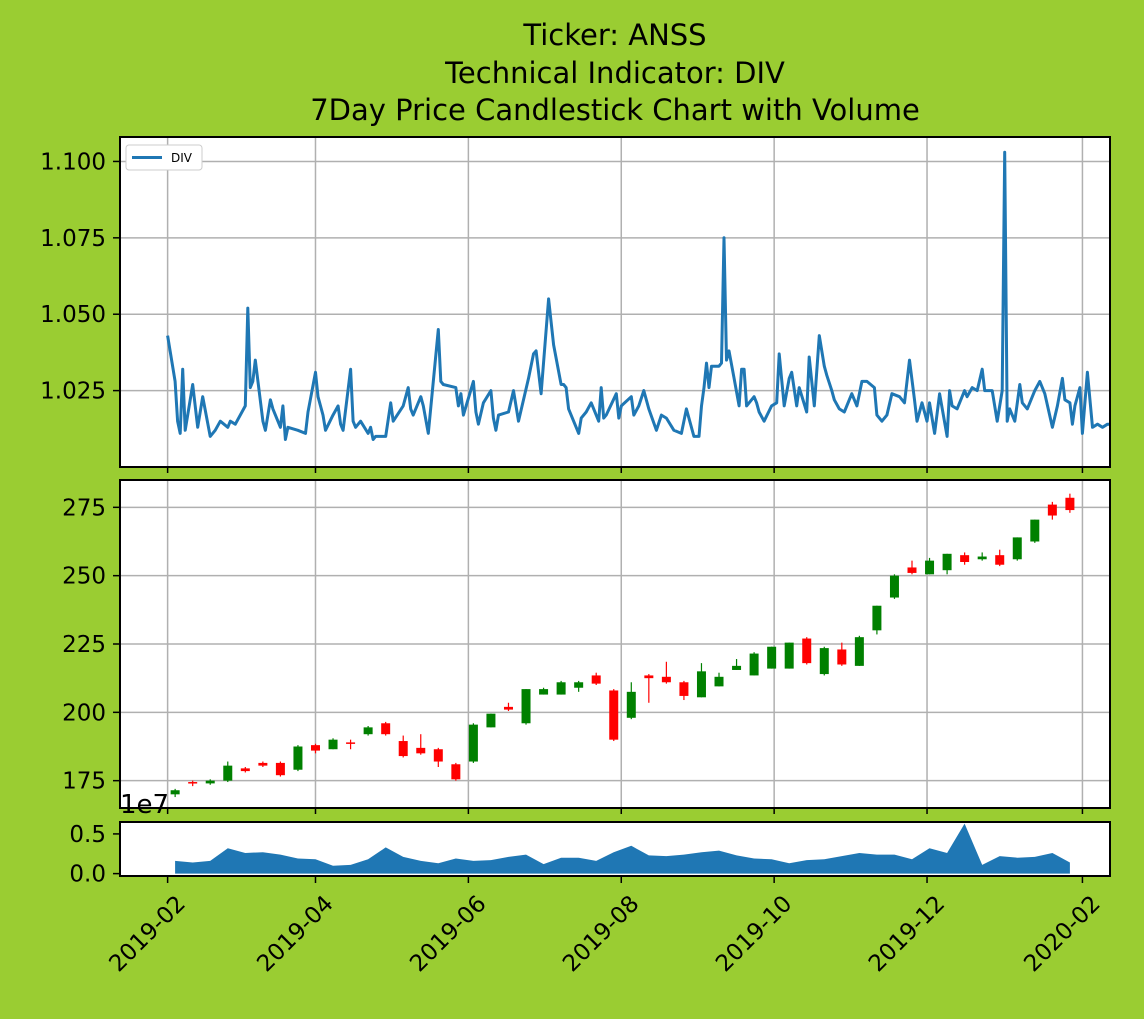 Image resolution: width=1144 pixels, height=1019 pixels. I want to click on y-tick-label: 0.5, so click(87, 835).